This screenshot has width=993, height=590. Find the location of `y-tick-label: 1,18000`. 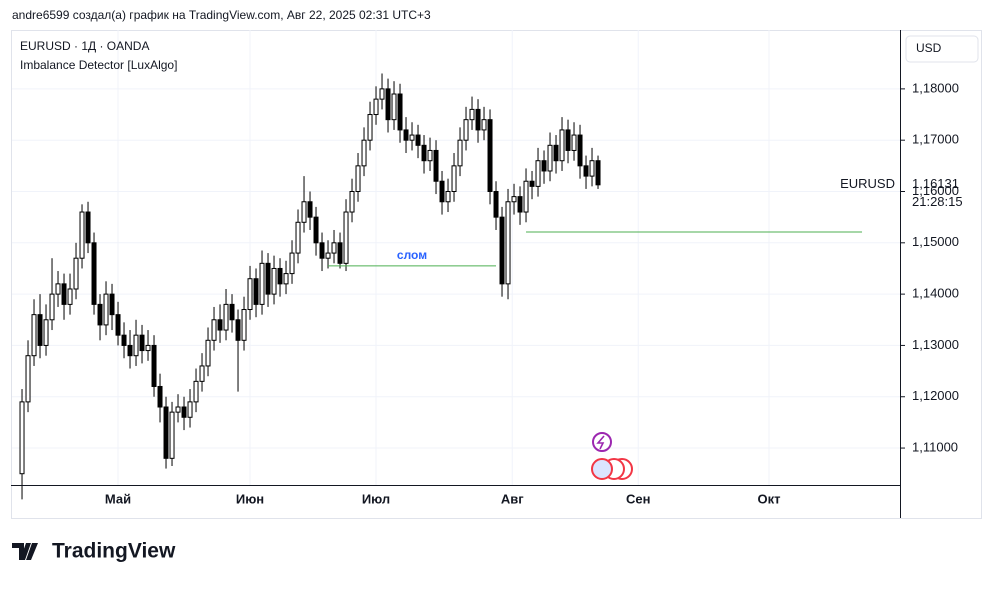

y-tick-label: 1,18000 is located at coordinates (935, 87).